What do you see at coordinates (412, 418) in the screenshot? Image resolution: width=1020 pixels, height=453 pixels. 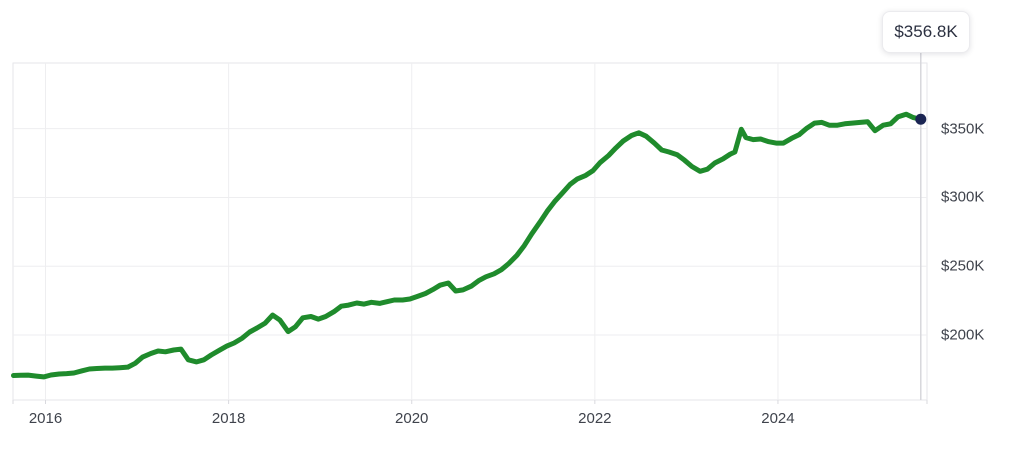 I see `x-axis-label: 2020` at bounding box center [412, 418].